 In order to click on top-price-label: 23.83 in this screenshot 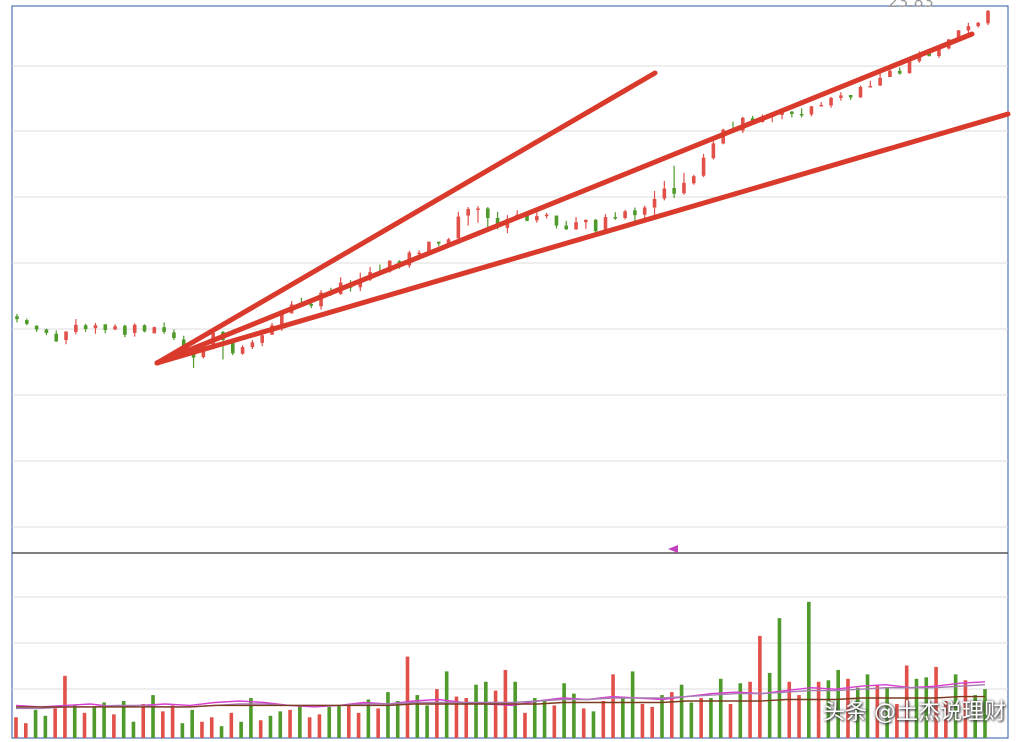, I will do `click(911, 5)`.